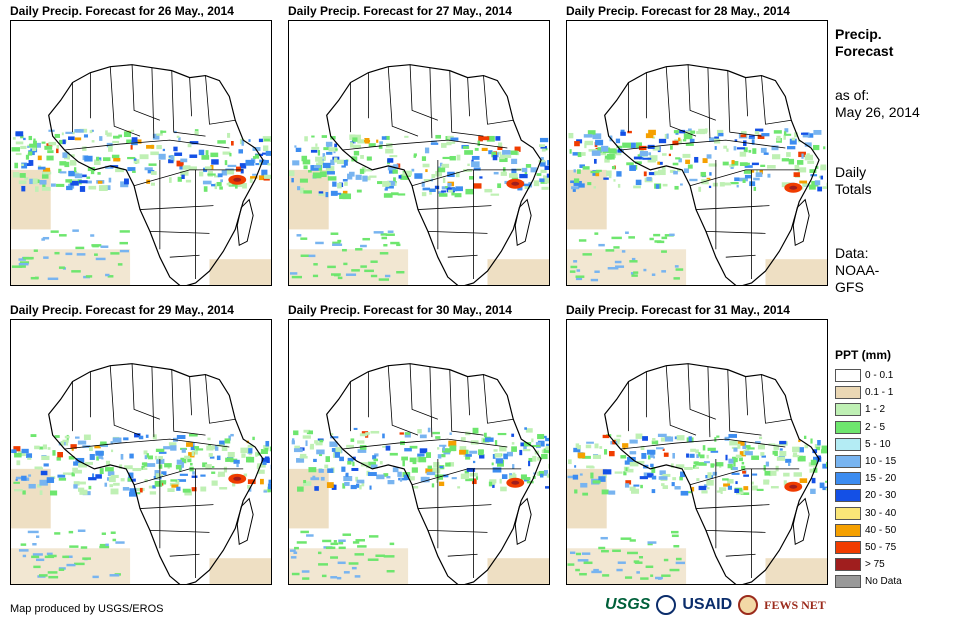 This screenshot has height=626, width=967. Describe the element at coordinates (419, 153) in the screenshot. I see `precip-map` at that location.